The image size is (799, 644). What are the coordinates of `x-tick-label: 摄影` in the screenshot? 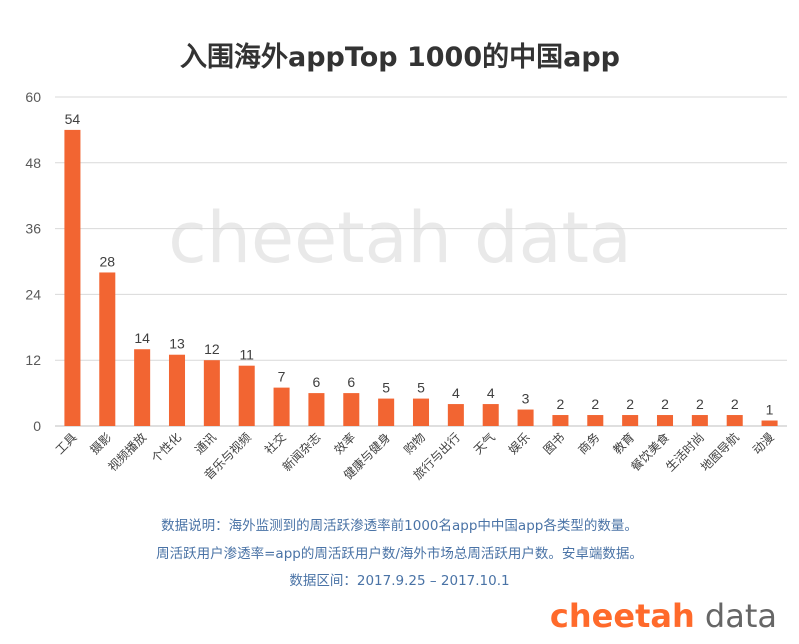 It's located at (101, 444).